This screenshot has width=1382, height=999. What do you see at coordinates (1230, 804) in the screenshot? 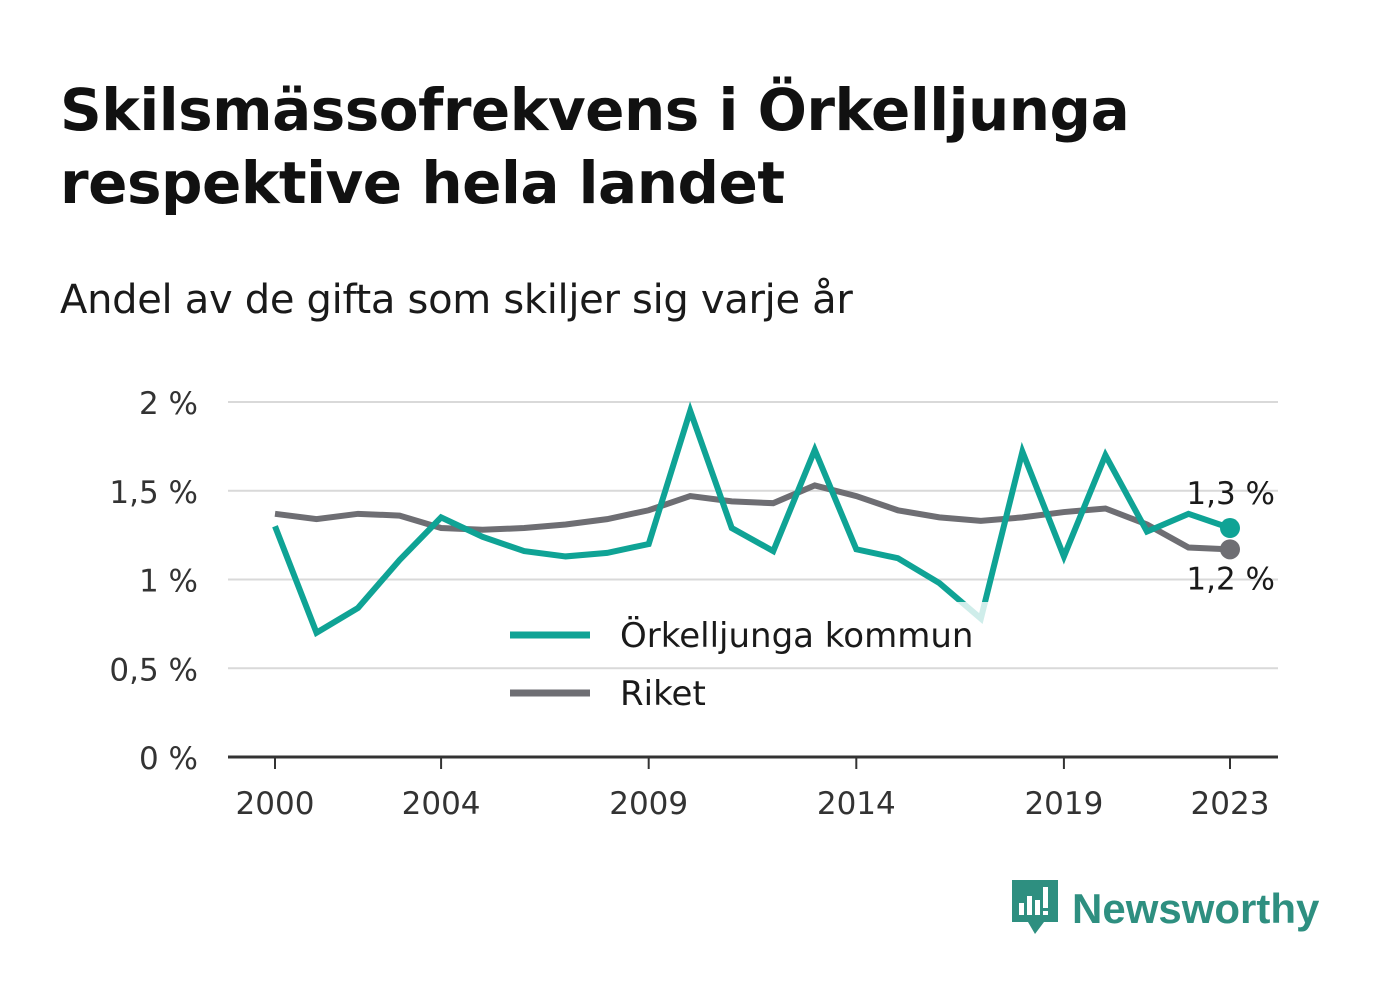
I see `x-tick-label: 2023` at bounding box center [1230, 804].